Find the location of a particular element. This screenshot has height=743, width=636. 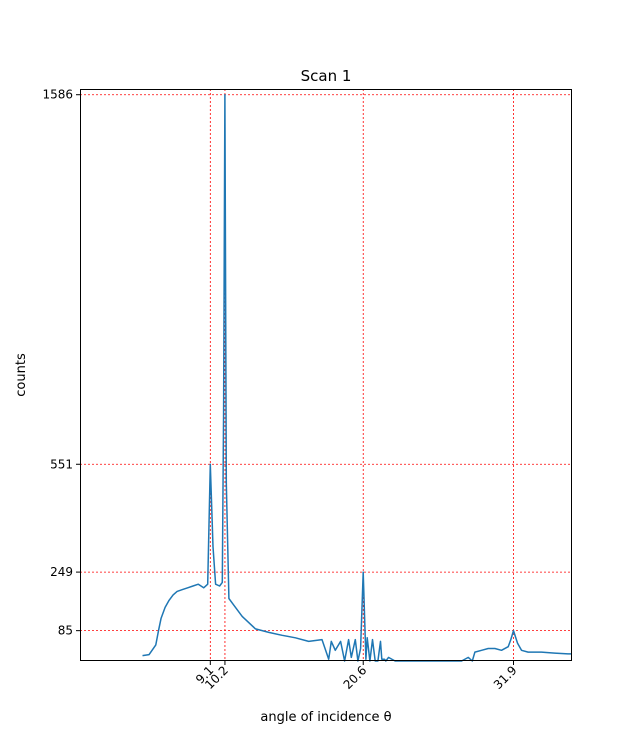

y-tick-label-2: 551 is located at coordinates (61, 464).